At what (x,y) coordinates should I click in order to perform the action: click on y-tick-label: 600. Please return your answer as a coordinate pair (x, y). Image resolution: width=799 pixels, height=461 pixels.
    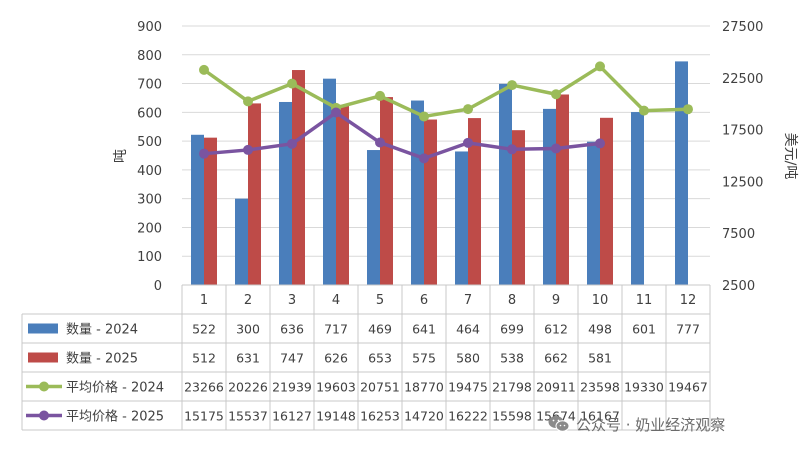
    Looking at the image, I should click on (149, 113).